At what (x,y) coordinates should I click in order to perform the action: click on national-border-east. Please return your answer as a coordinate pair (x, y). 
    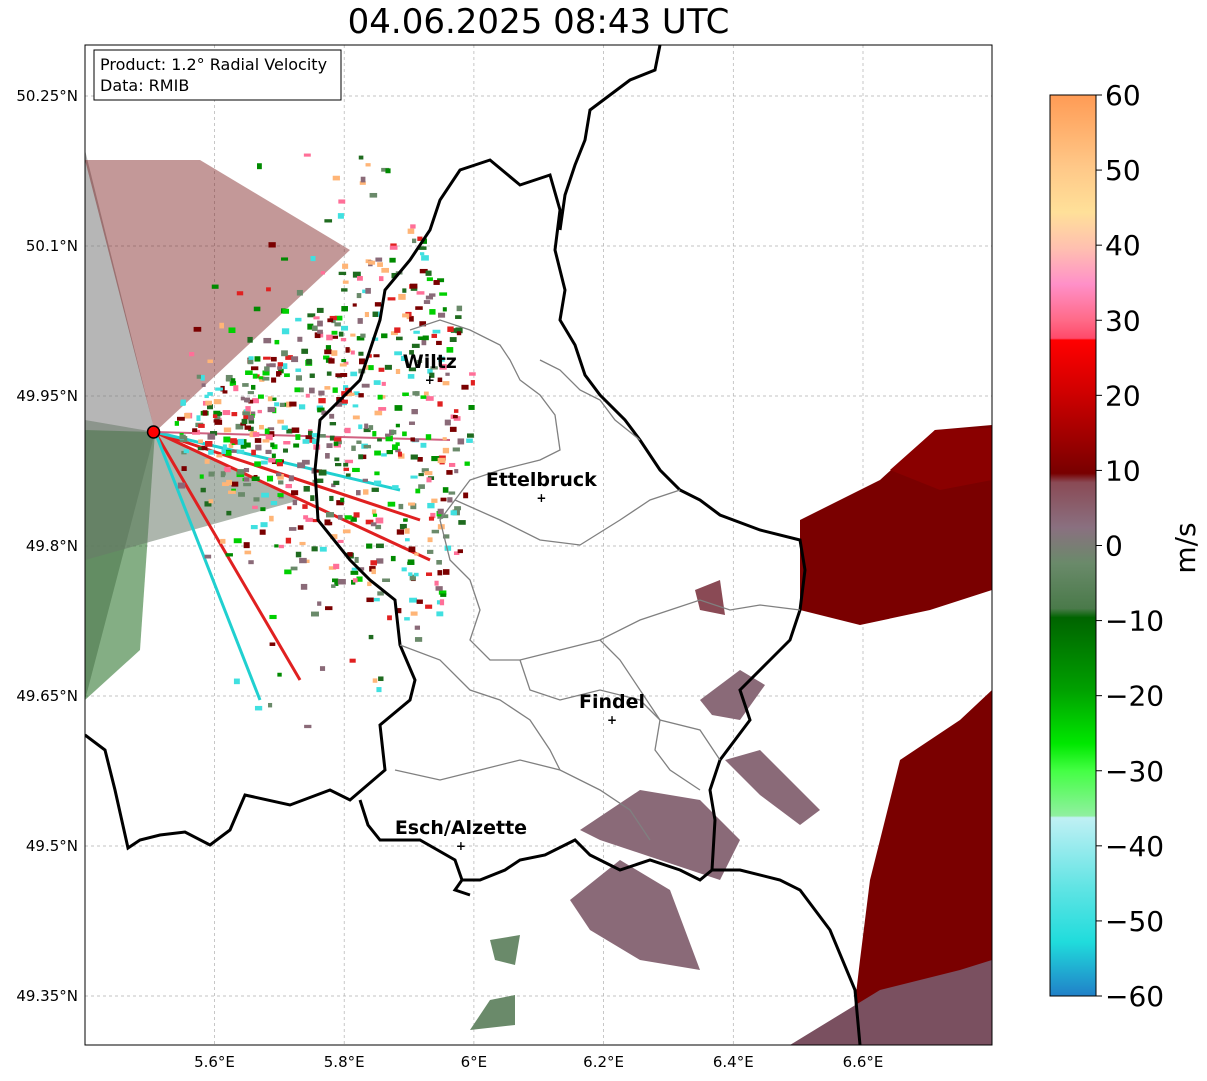
    Looking at the image, I should click on (610, 138).